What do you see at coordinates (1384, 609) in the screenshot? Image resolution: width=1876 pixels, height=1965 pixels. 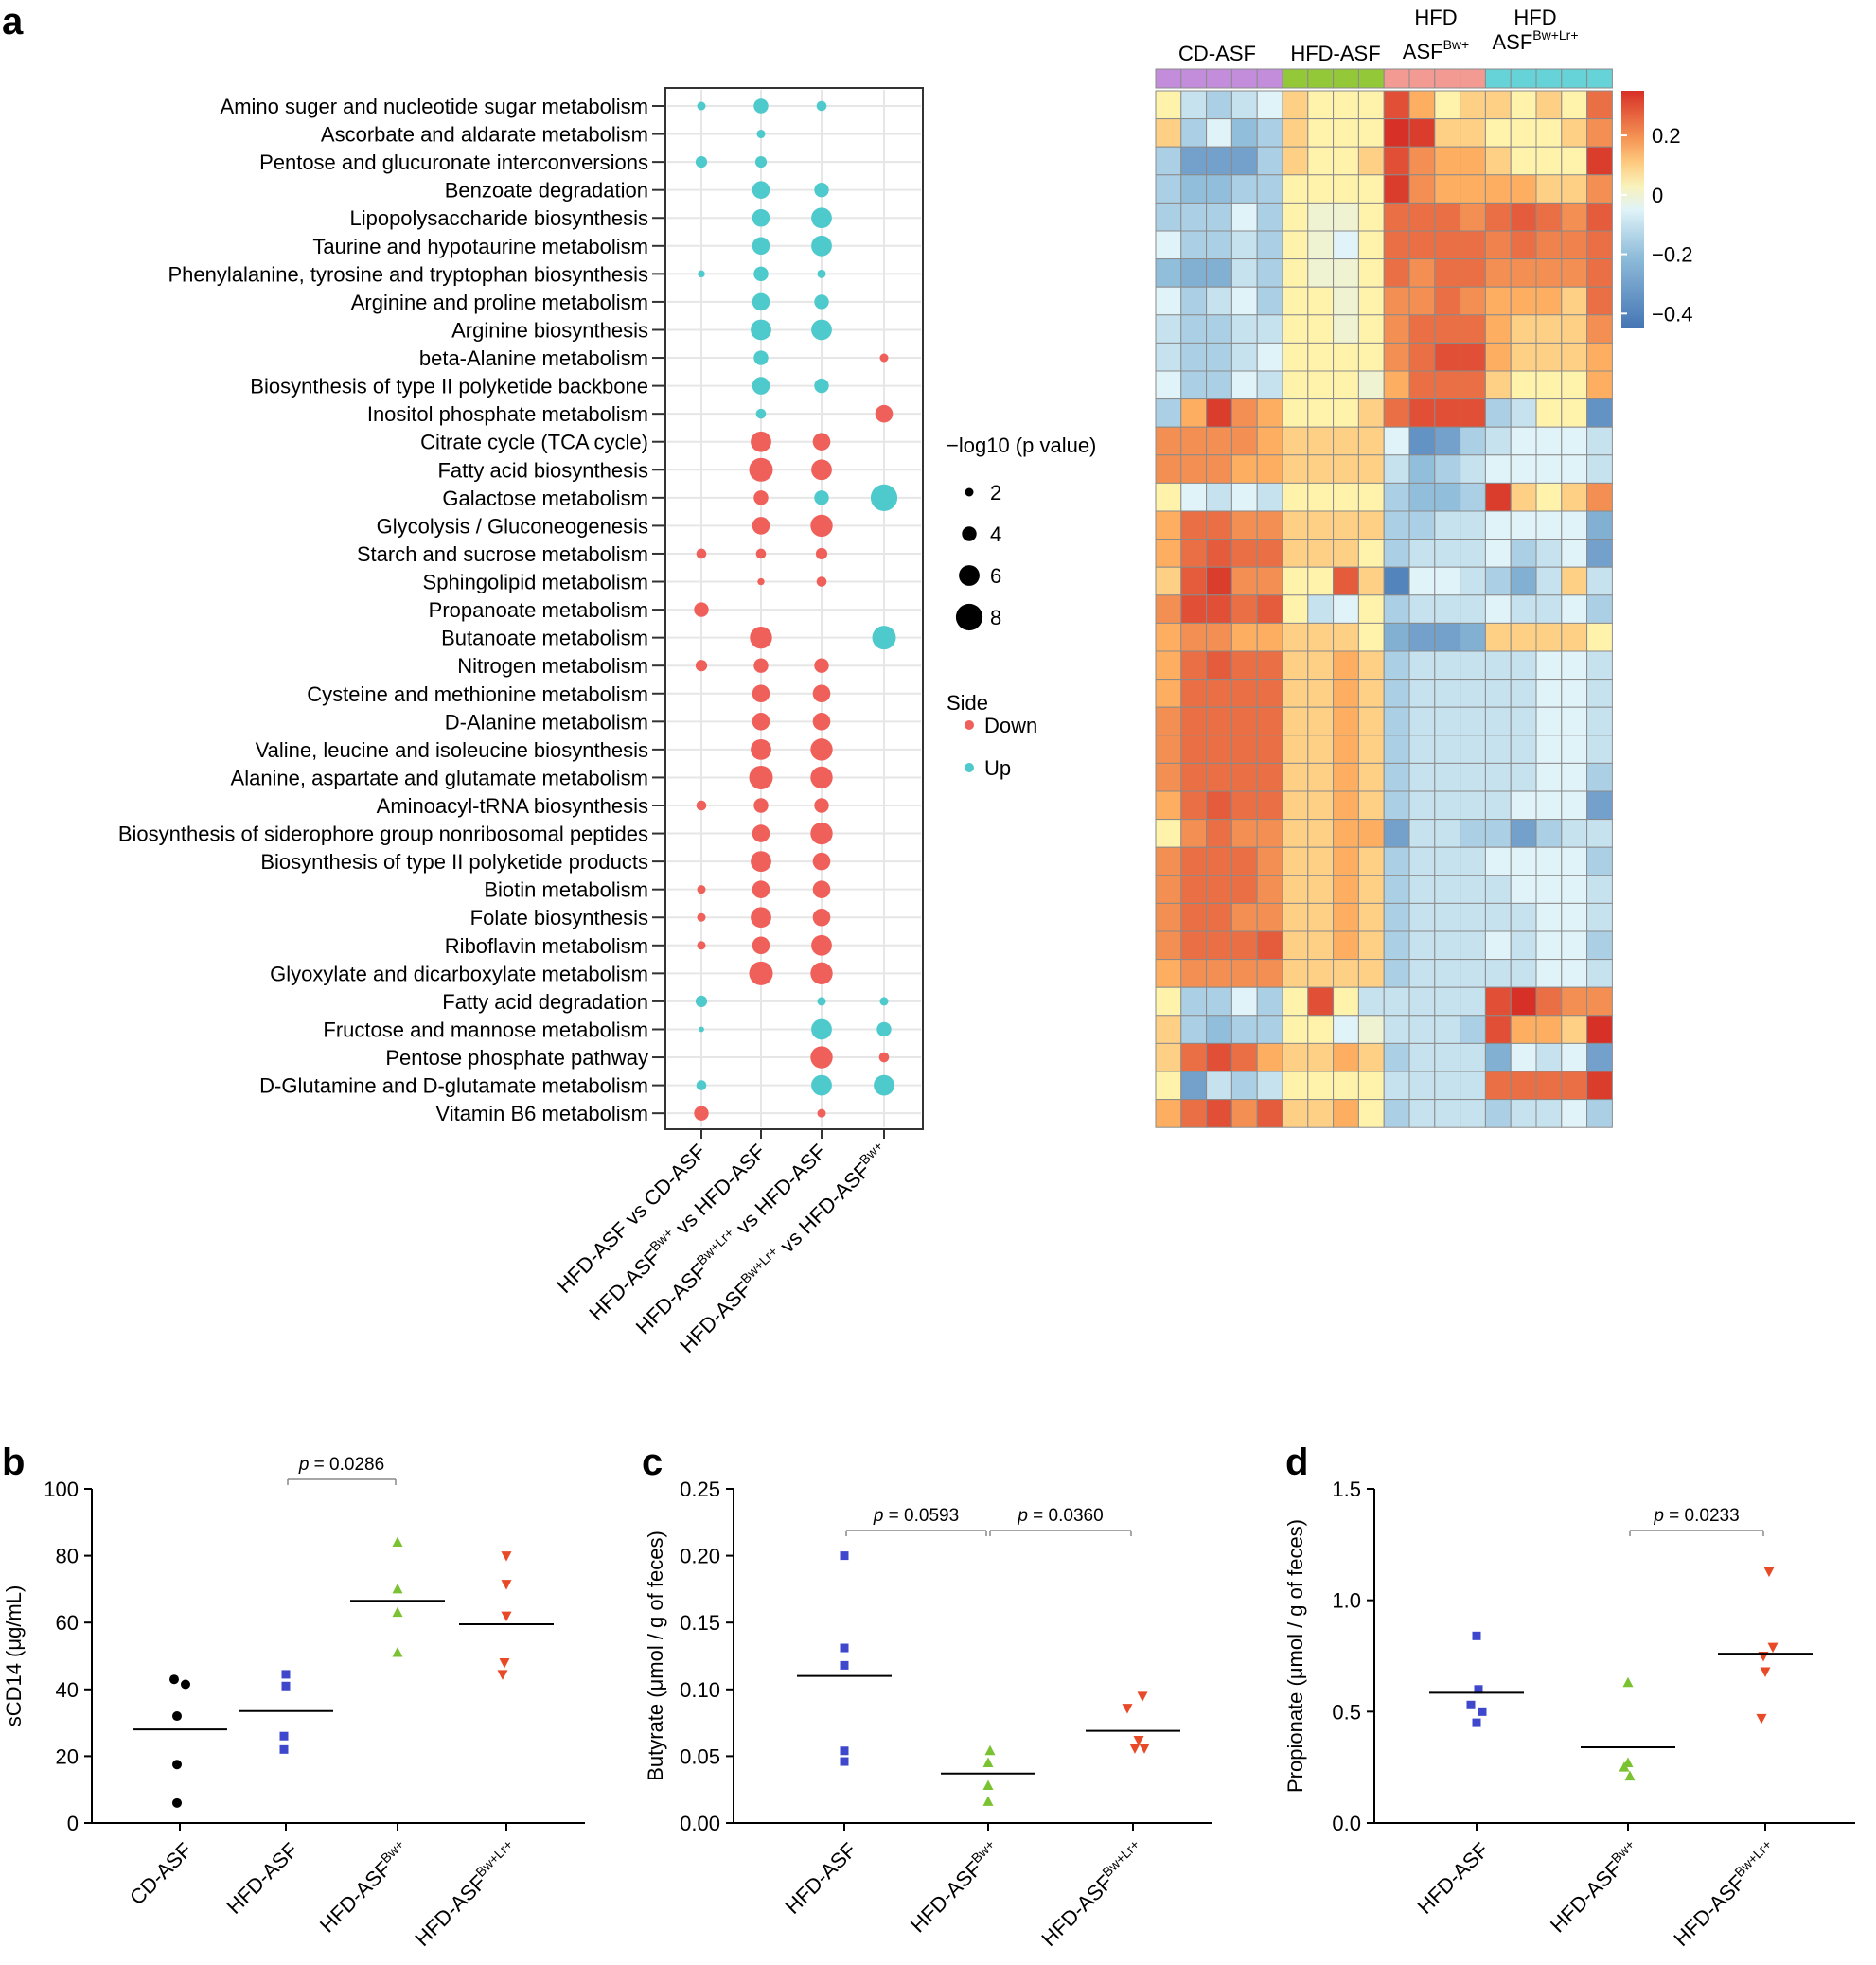 I see `heatmap-cells` at bounding box center [1384, 609].